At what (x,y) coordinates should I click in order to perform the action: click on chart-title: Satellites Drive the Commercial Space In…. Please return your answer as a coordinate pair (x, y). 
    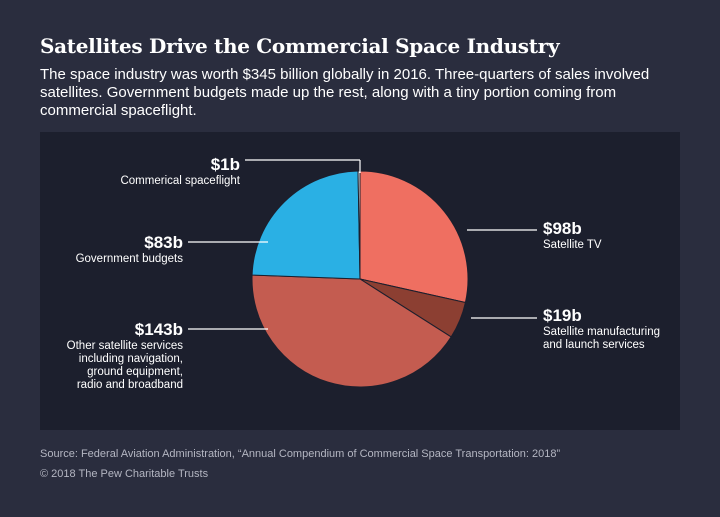
    Looking at the image, I should click on (300, 46).